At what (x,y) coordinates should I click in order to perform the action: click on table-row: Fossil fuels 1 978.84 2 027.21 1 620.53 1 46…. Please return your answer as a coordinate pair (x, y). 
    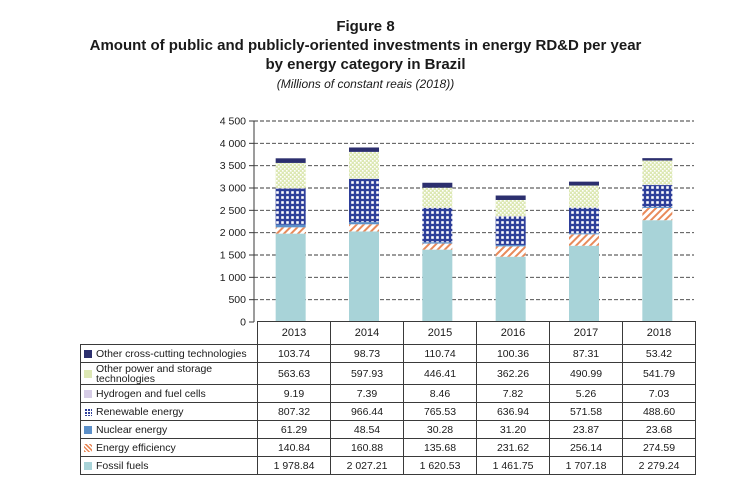
    Looking at the image, I should click on (388, 465).